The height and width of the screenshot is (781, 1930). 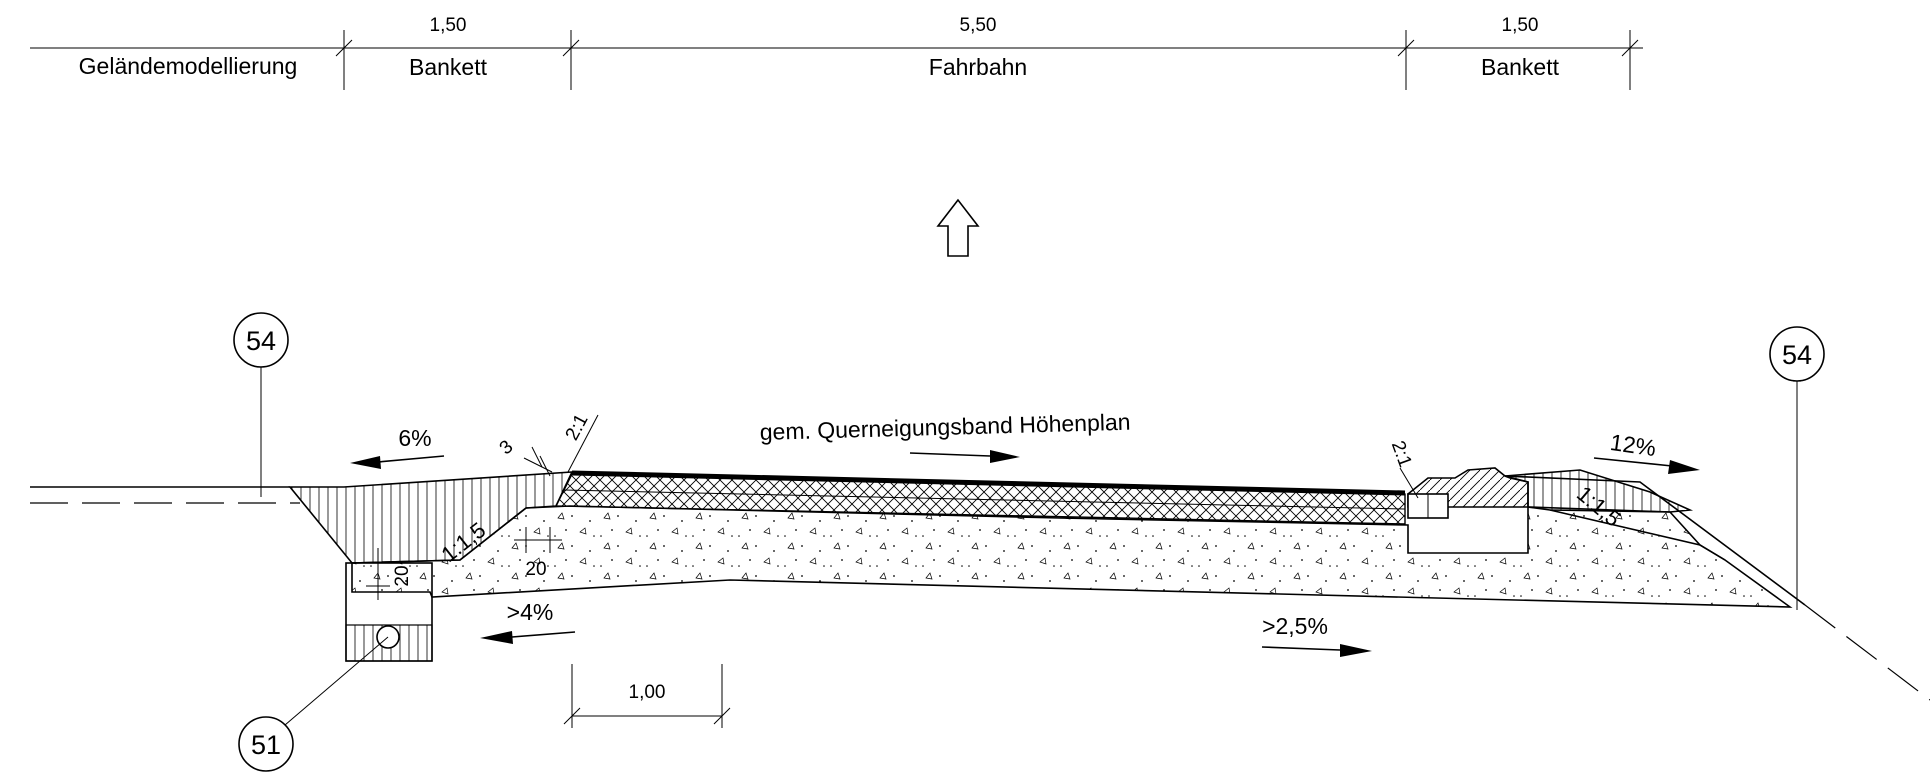 I want to click on svg-text: 51, so click(x=266, y=745).